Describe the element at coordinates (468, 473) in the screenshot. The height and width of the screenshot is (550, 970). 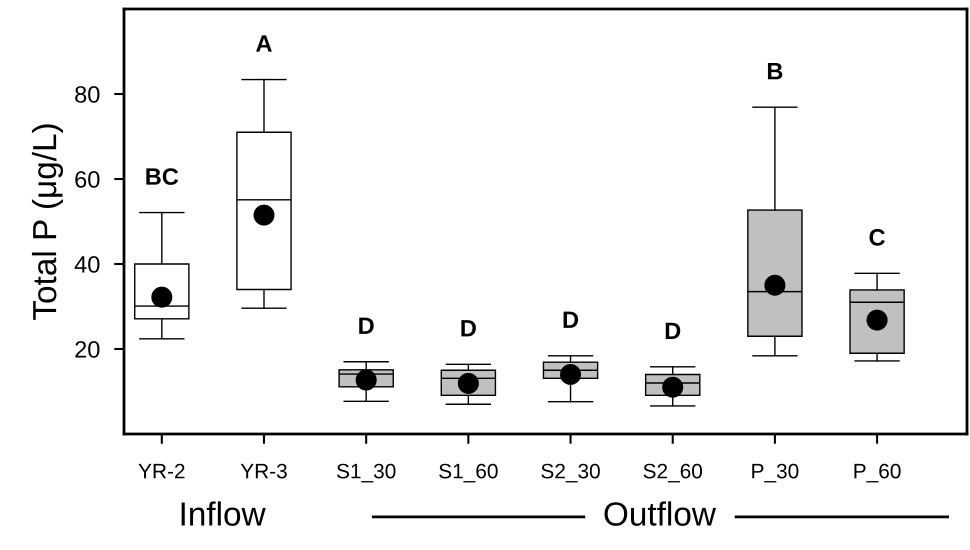
I see `x-tick-label: S1_60` at that location.